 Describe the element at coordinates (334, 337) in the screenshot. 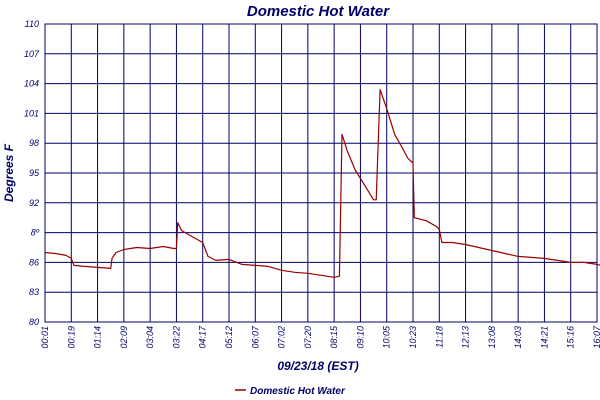

I see `x-tick-label: 08:15` at that location.